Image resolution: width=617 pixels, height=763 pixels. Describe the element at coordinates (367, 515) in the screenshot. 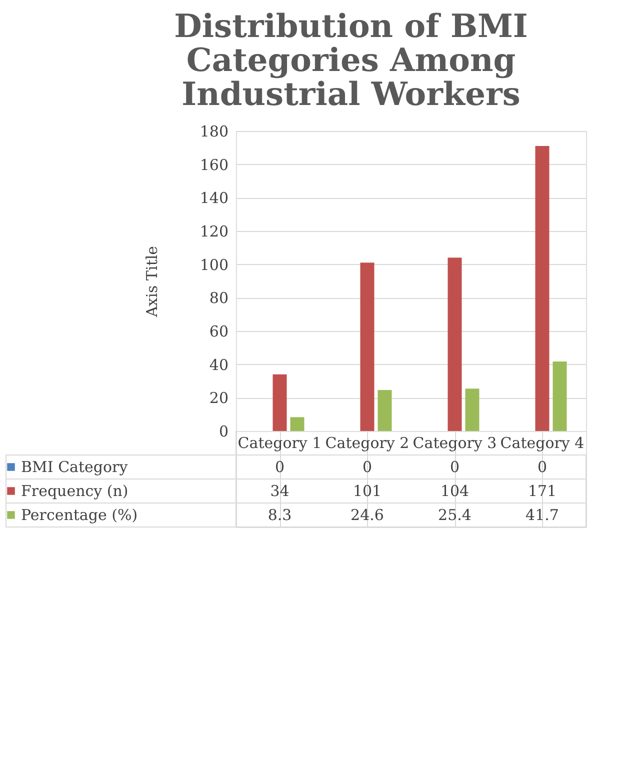

I see `data-label: 24.6` at that location.